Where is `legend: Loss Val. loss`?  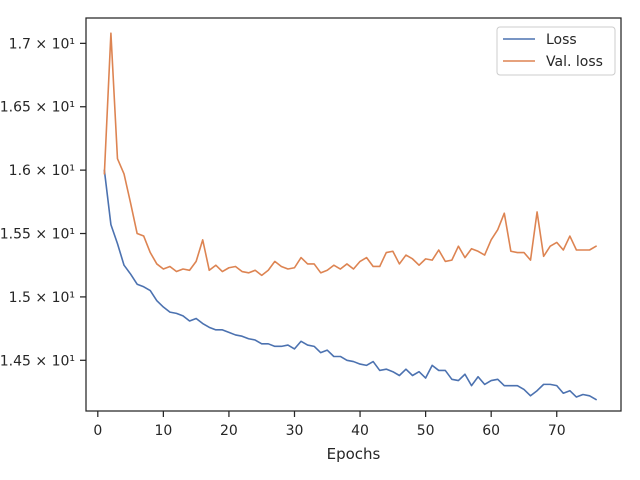
legend: Loss Val. loss is located at coordinates (556, 51).